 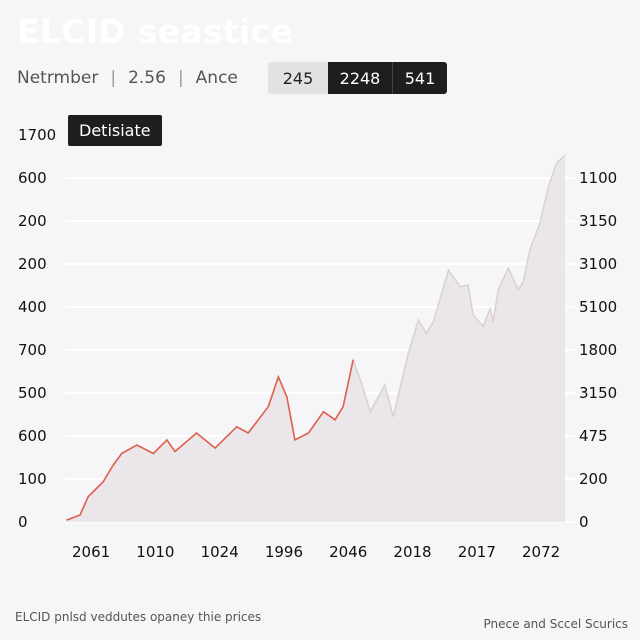 What do you see at coordinates (420, 78) in the screenshot?
I see `segment-option: 541` at bounding box center [420, 78].